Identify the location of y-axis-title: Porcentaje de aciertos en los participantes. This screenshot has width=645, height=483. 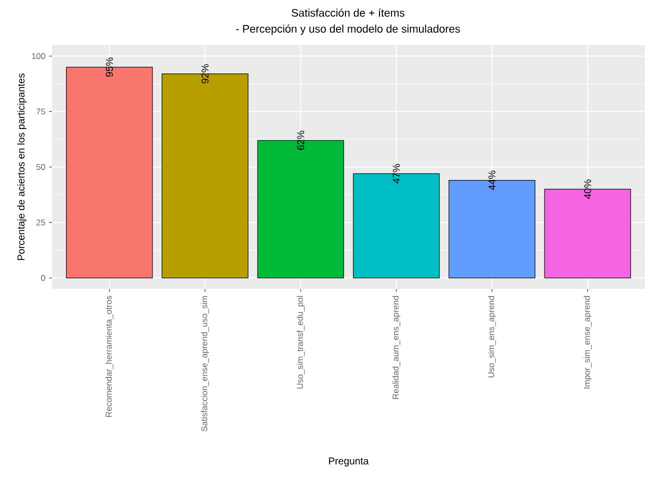
(22, 167).